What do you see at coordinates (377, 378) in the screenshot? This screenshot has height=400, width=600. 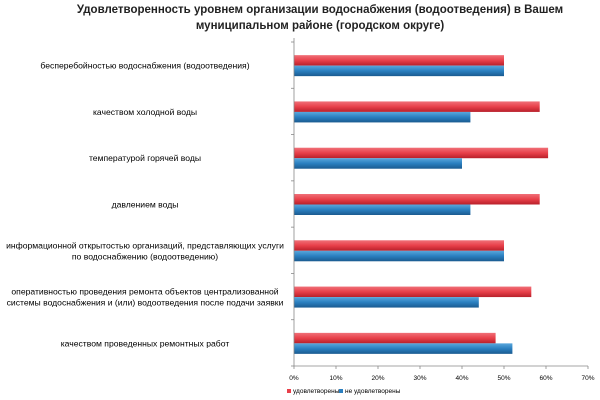 I see `x-tick-label: 20%` at bounding box center [377, 378].